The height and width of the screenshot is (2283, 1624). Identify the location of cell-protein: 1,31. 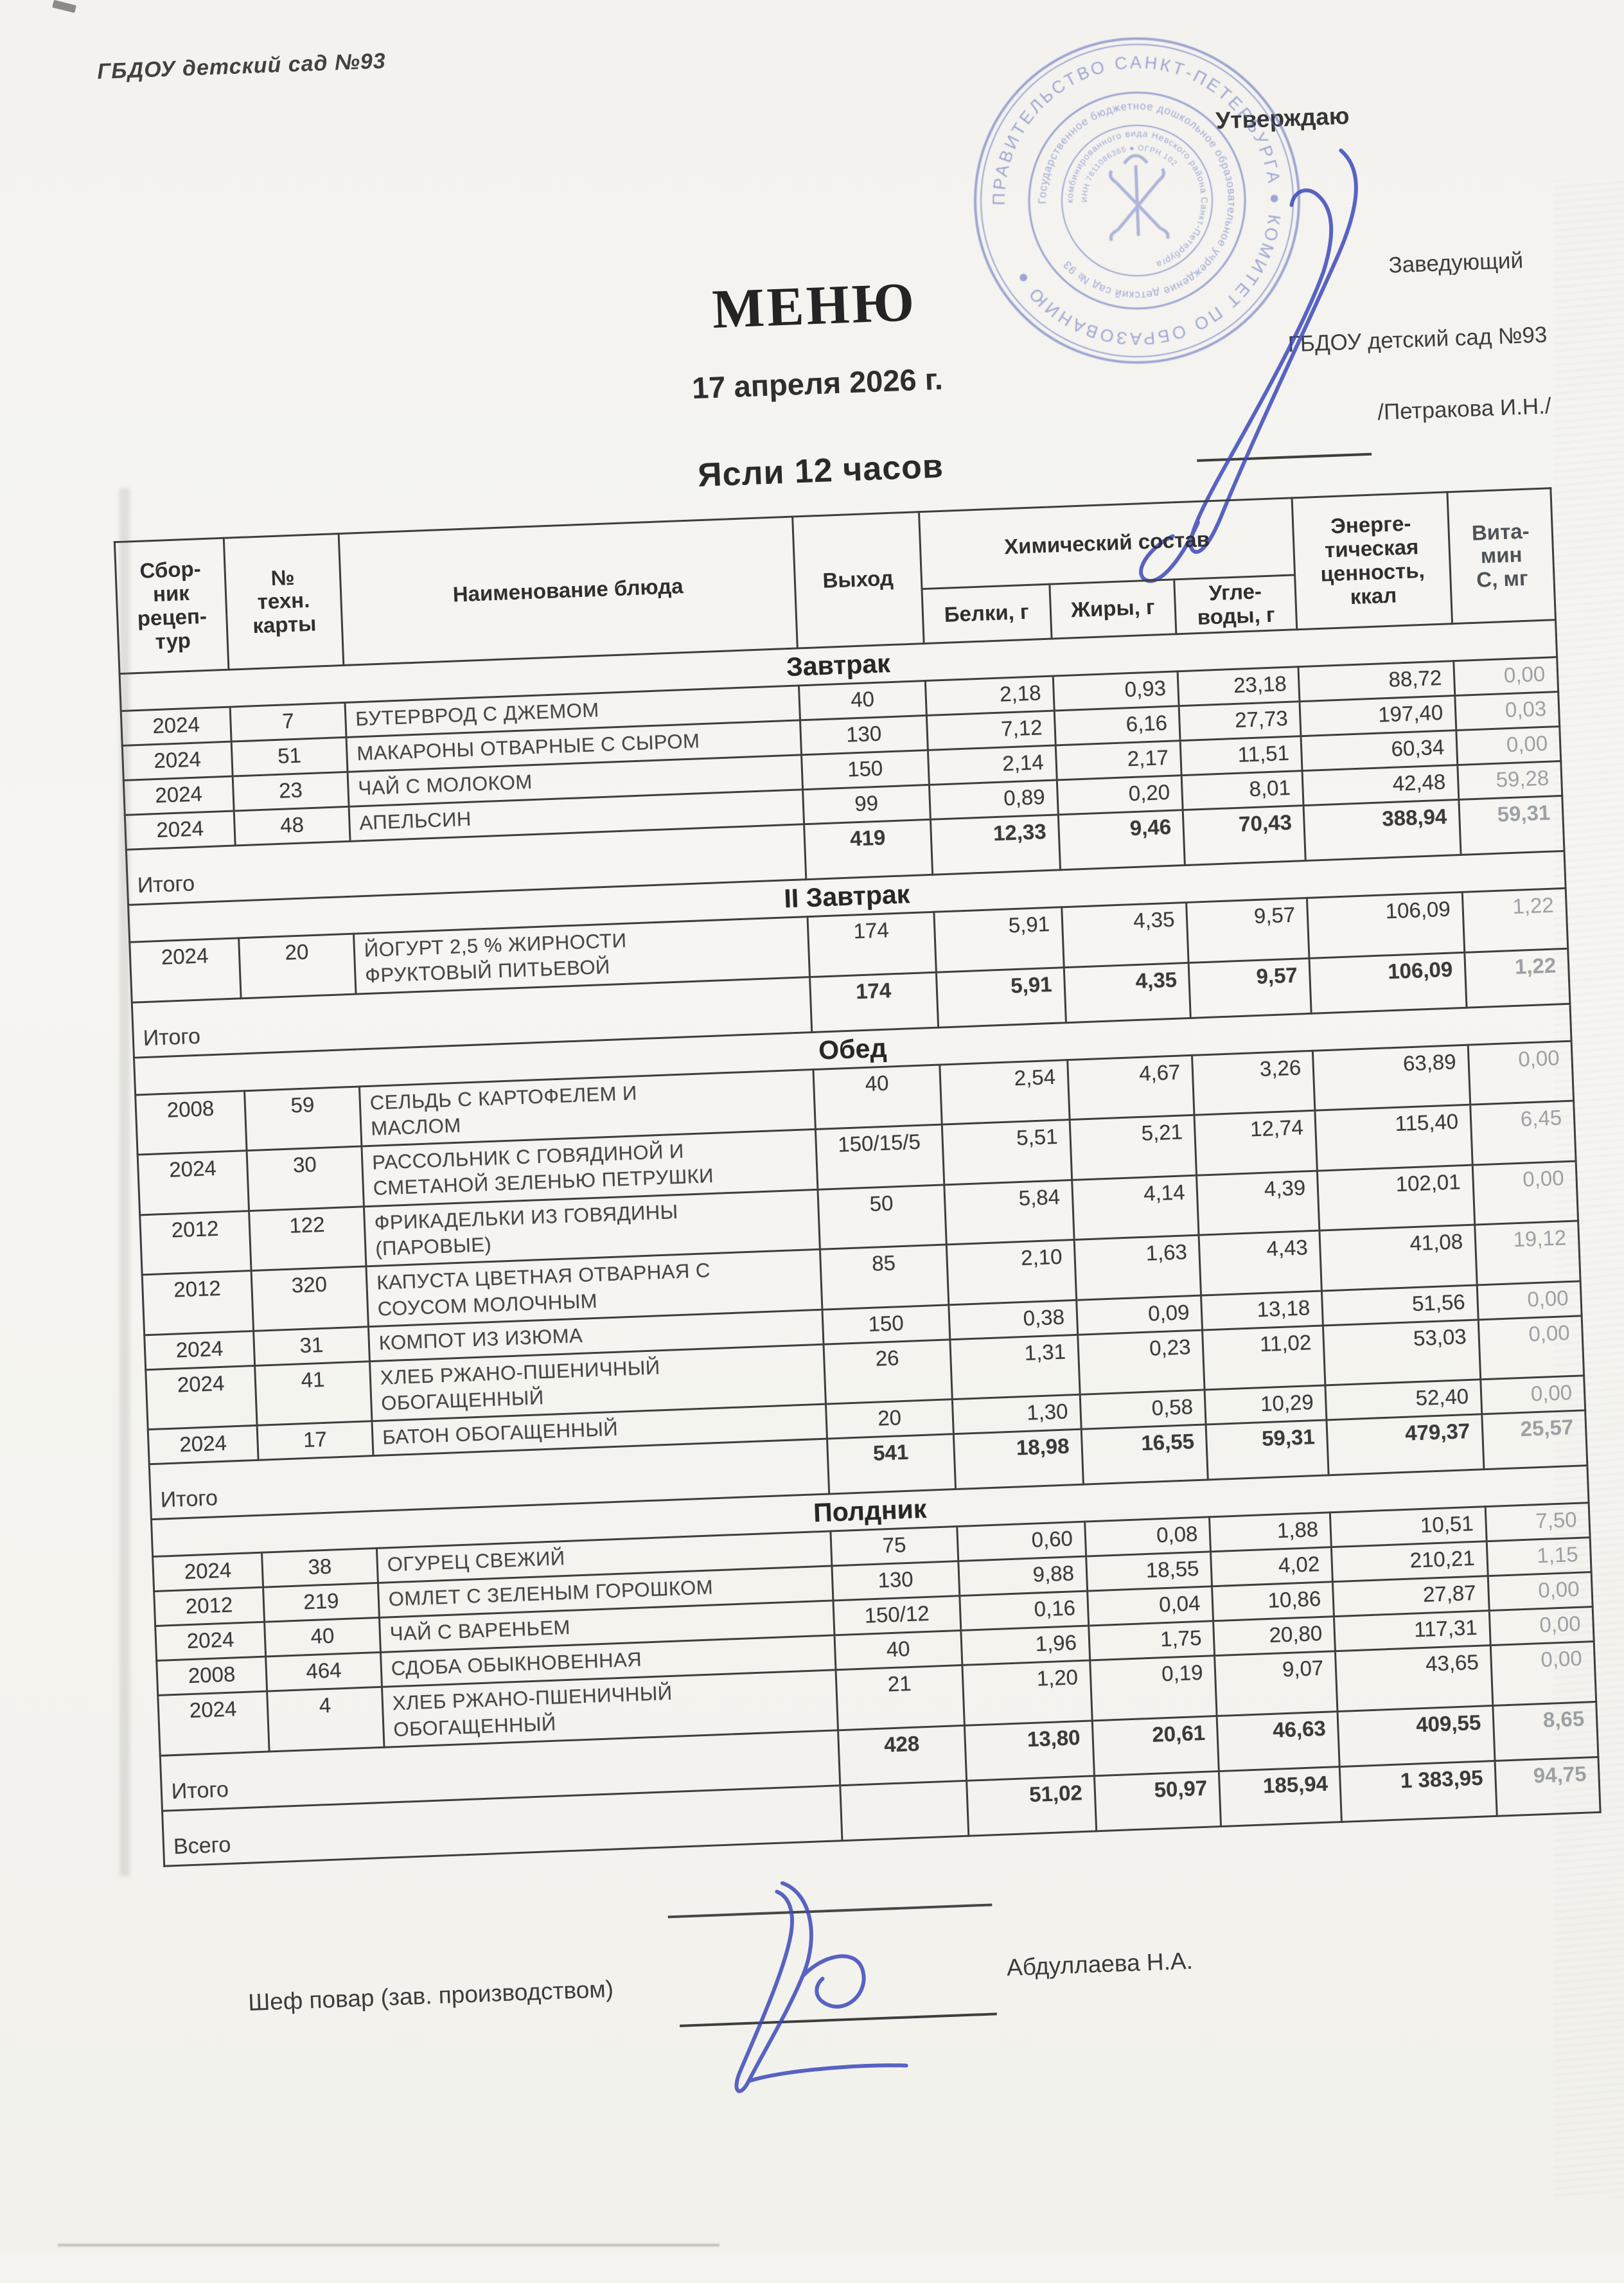
(1014, 1367).